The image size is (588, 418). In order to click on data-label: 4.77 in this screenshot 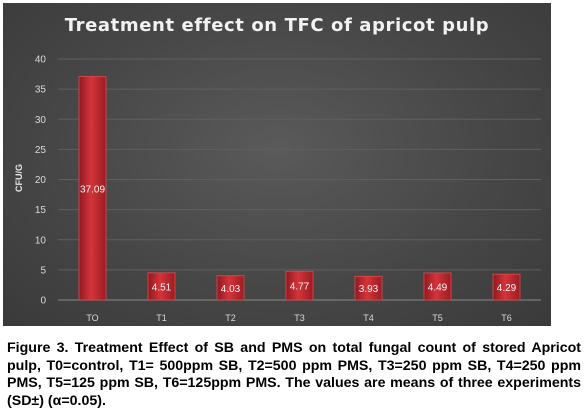, I will do `click(300, 287)`.